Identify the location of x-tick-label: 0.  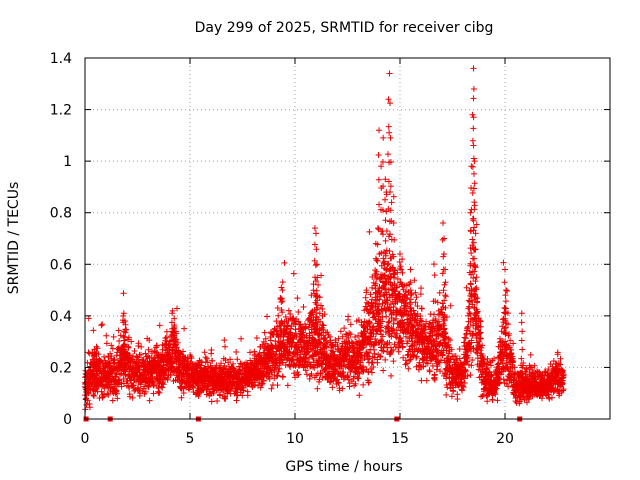
(85, 439).